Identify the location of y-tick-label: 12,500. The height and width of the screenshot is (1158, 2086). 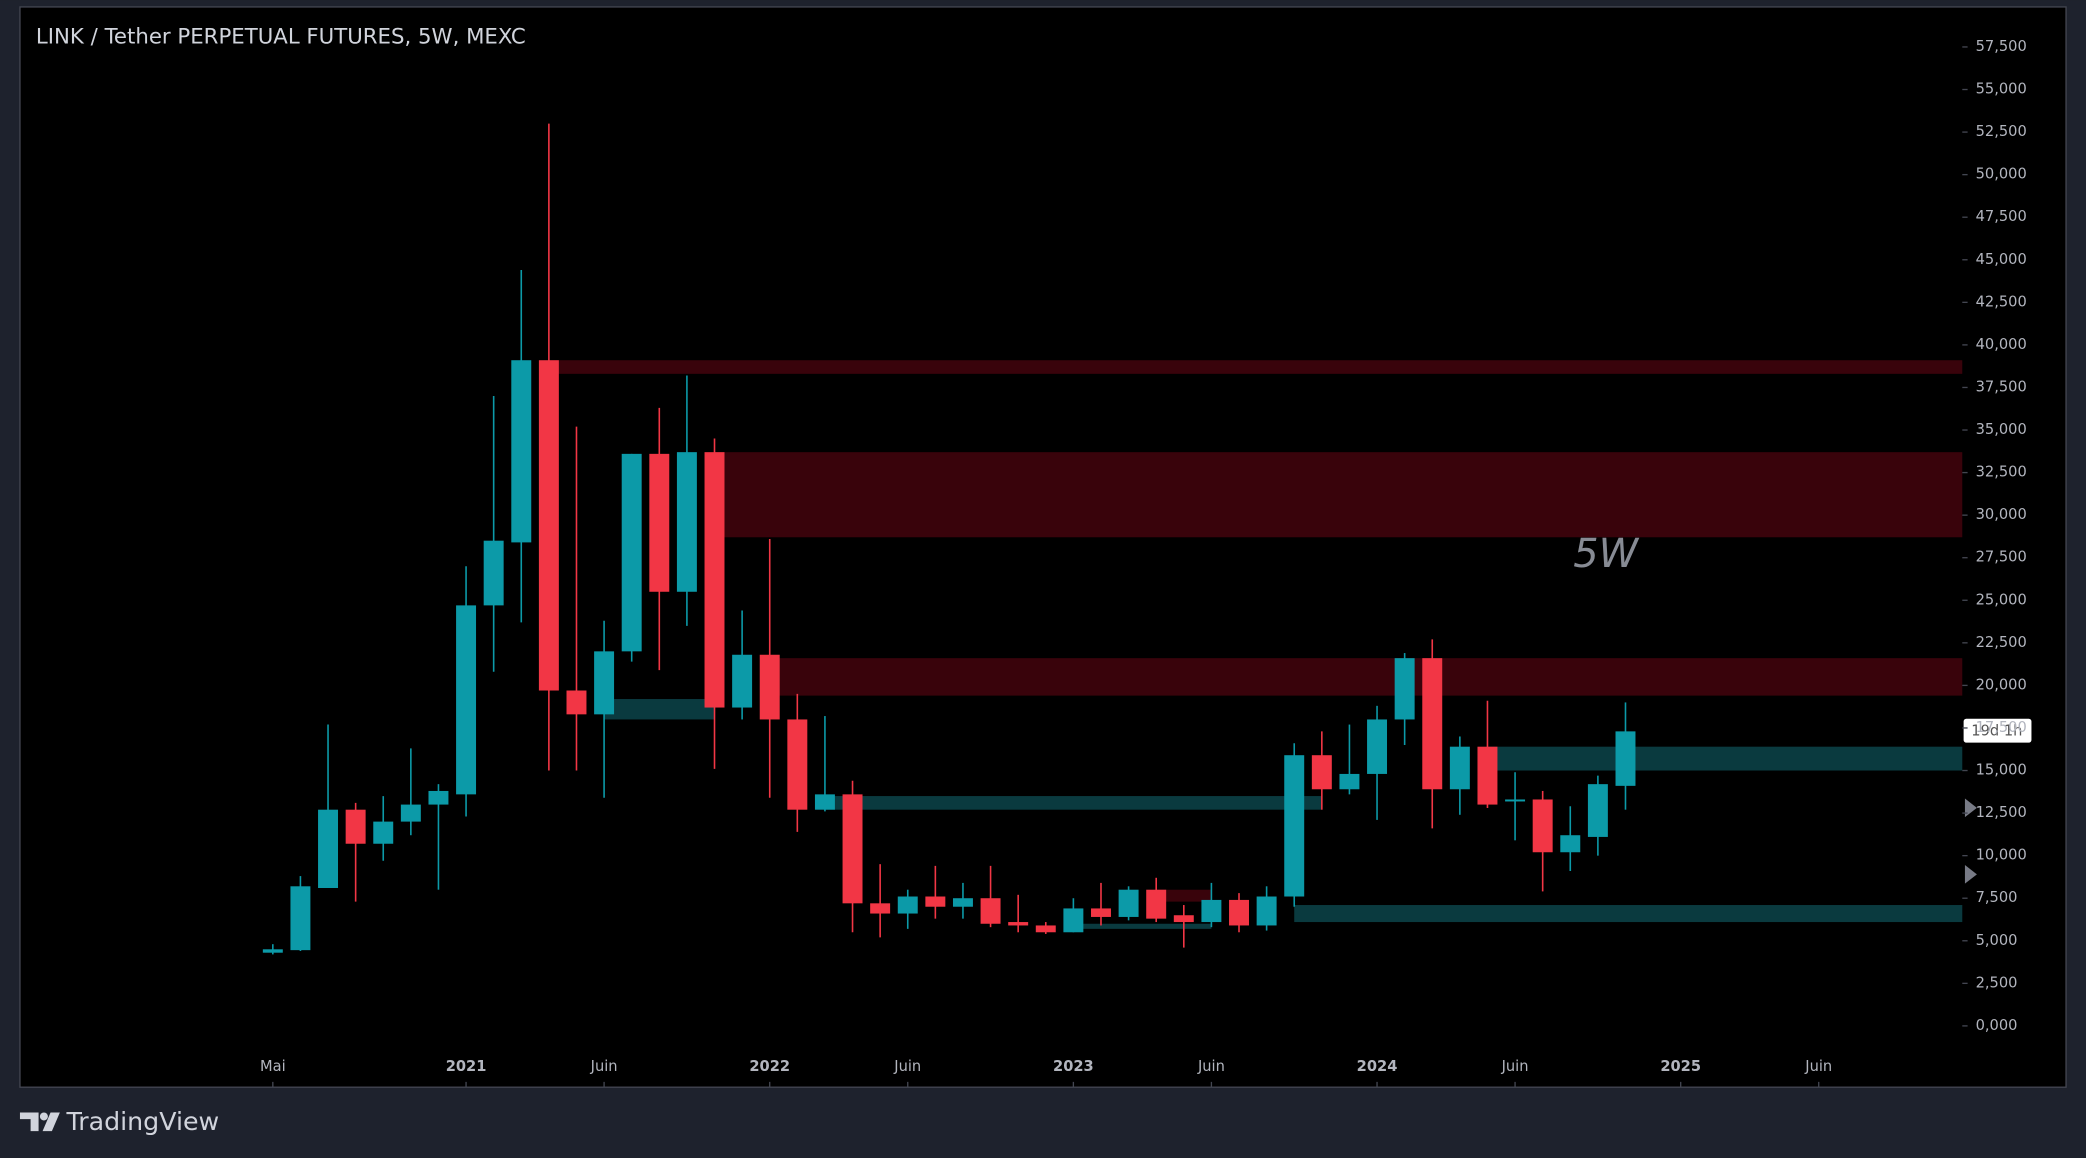
(2001, 812).